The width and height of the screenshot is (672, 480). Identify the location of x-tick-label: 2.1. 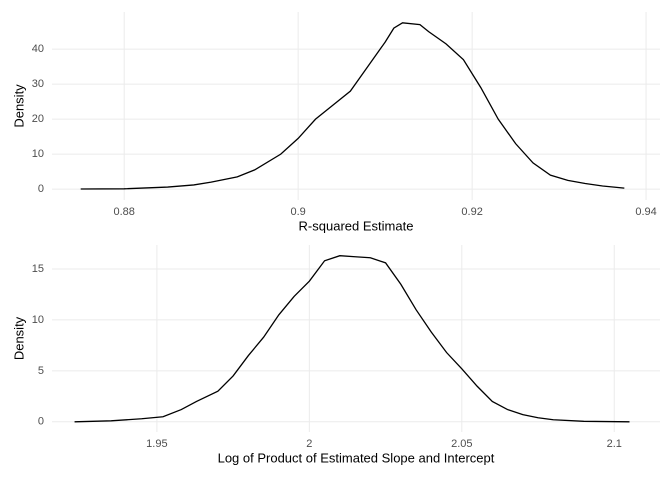
(614, 444).